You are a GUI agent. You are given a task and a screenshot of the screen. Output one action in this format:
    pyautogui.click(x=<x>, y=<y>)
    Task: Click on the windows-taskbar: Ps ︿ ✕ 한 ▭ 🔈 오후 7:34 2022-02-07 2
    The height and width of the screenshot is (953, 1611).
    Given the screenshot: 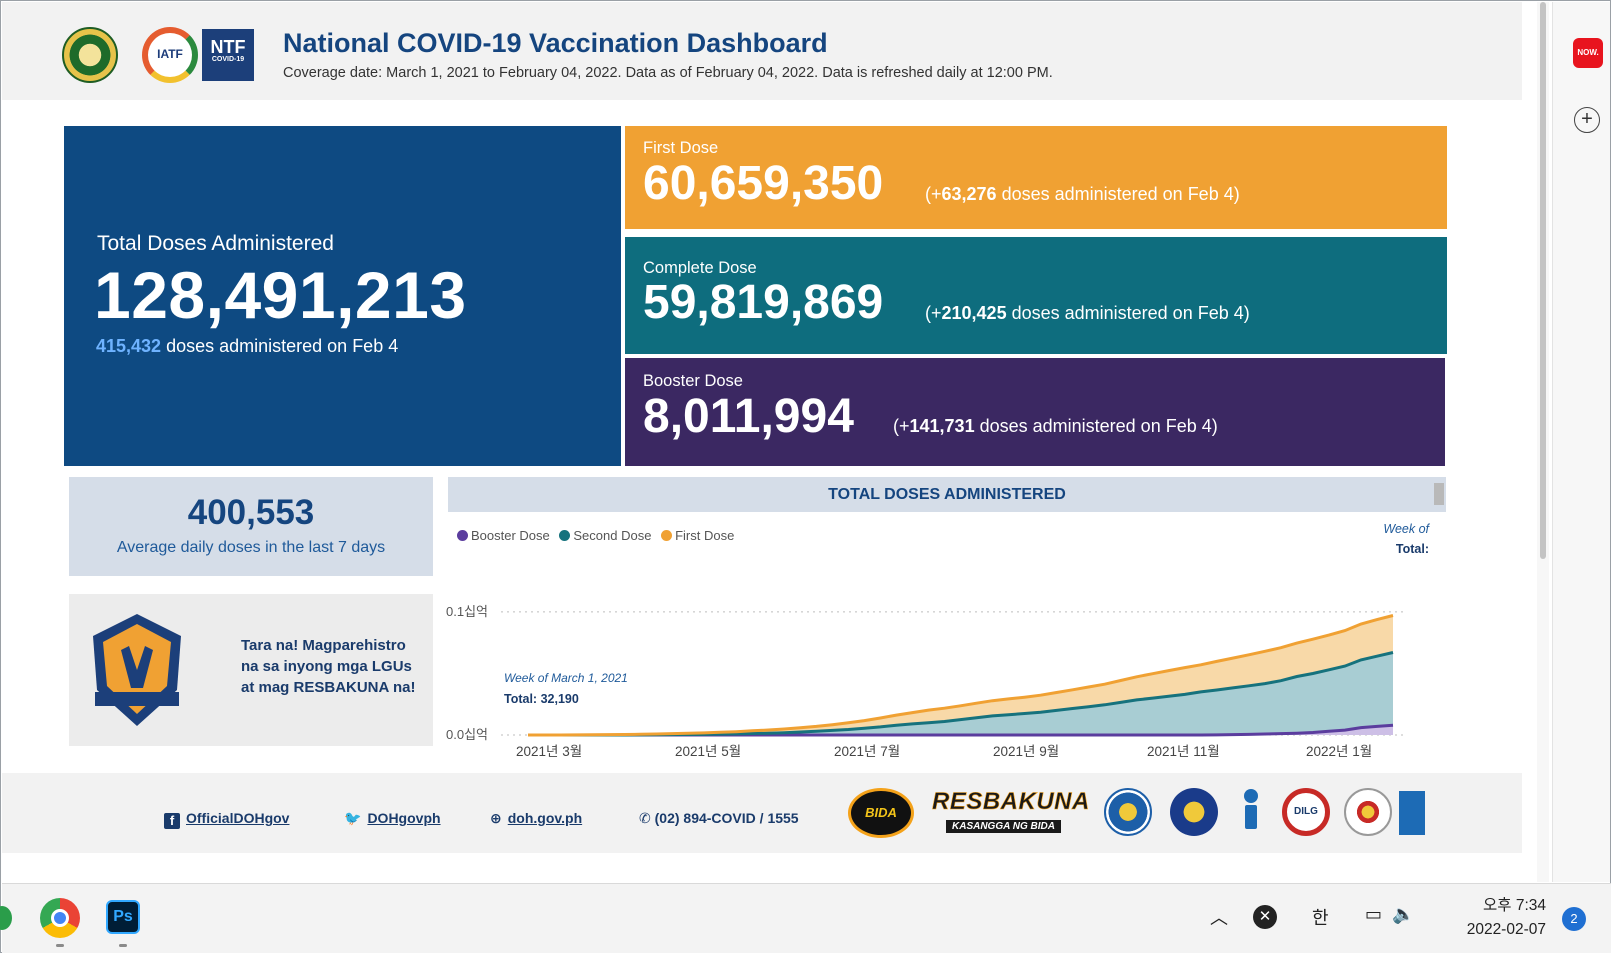 What is the action you would take?
    pyautogui.click(x=805, y=918)
    